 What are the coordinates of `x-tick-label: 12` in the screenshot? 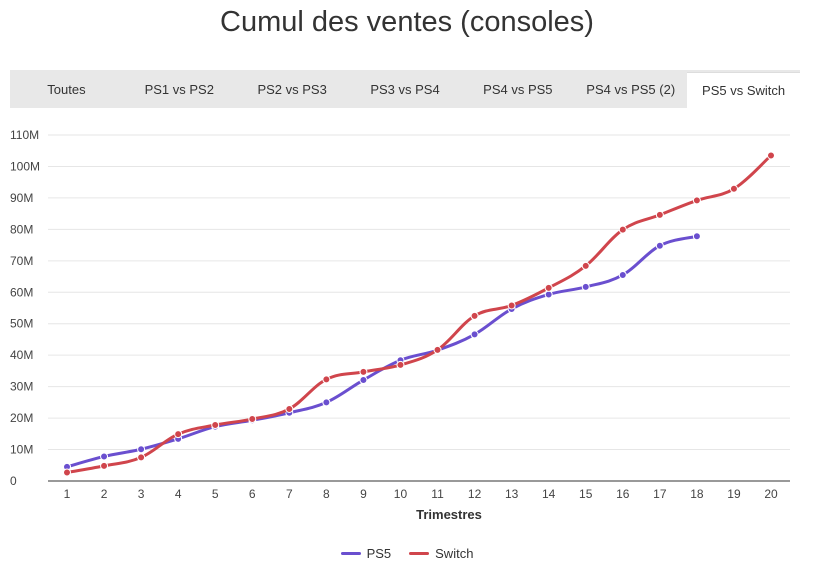 It's located at (475, 494).